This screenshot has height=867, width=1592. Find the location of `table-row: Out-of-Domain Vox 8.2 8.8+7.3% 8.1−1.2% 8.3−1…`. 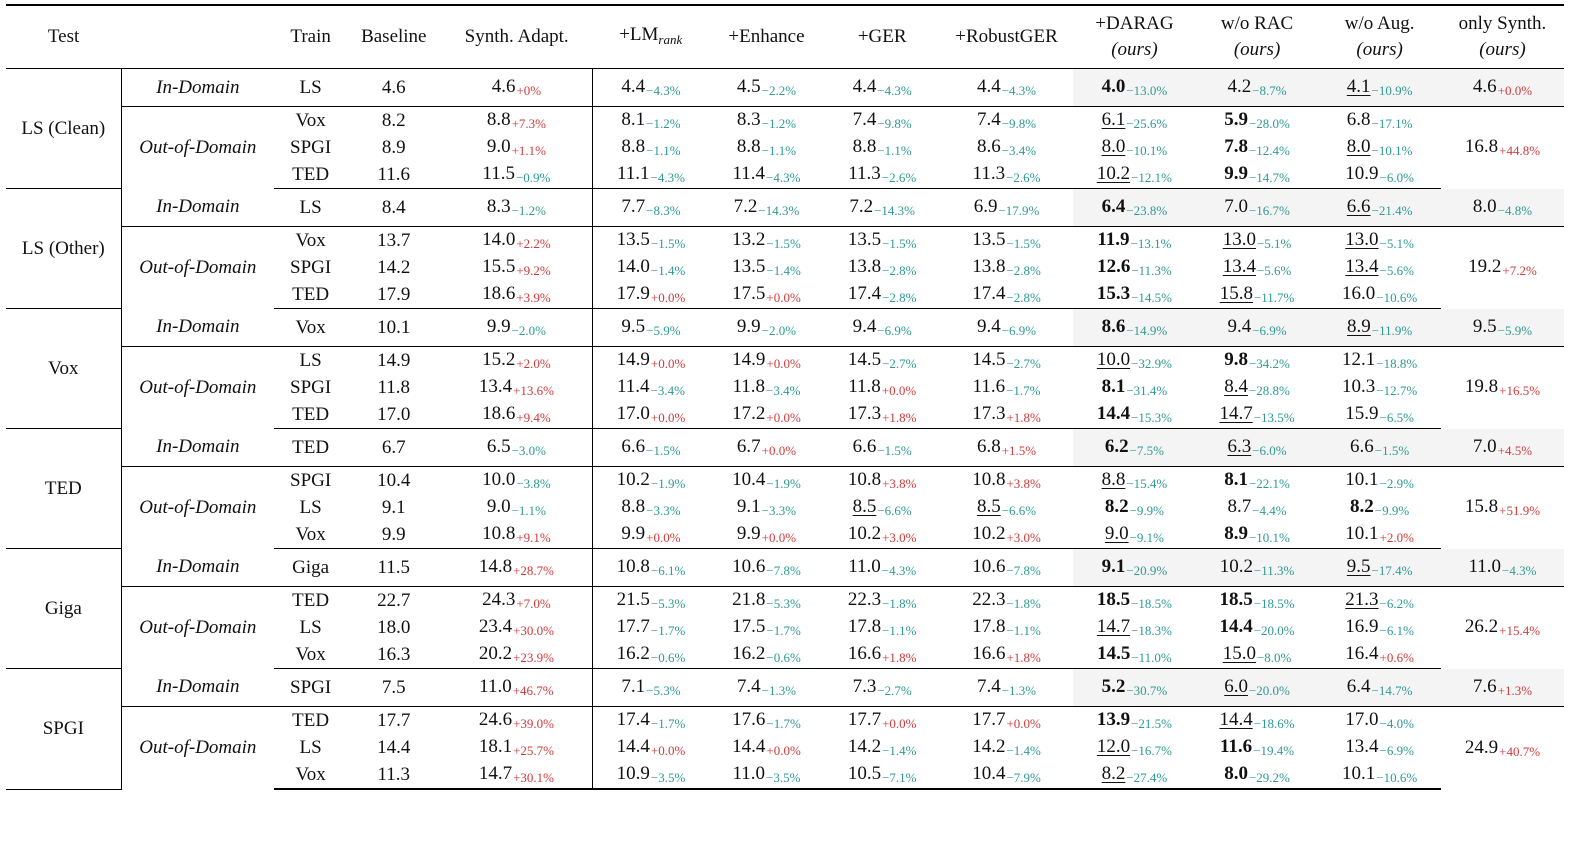

table-row: Out-of-Domain Vox 8.2 8.8+7.3% 8.1−1.2% 8.3−1… is located at coordinates (785, 132).